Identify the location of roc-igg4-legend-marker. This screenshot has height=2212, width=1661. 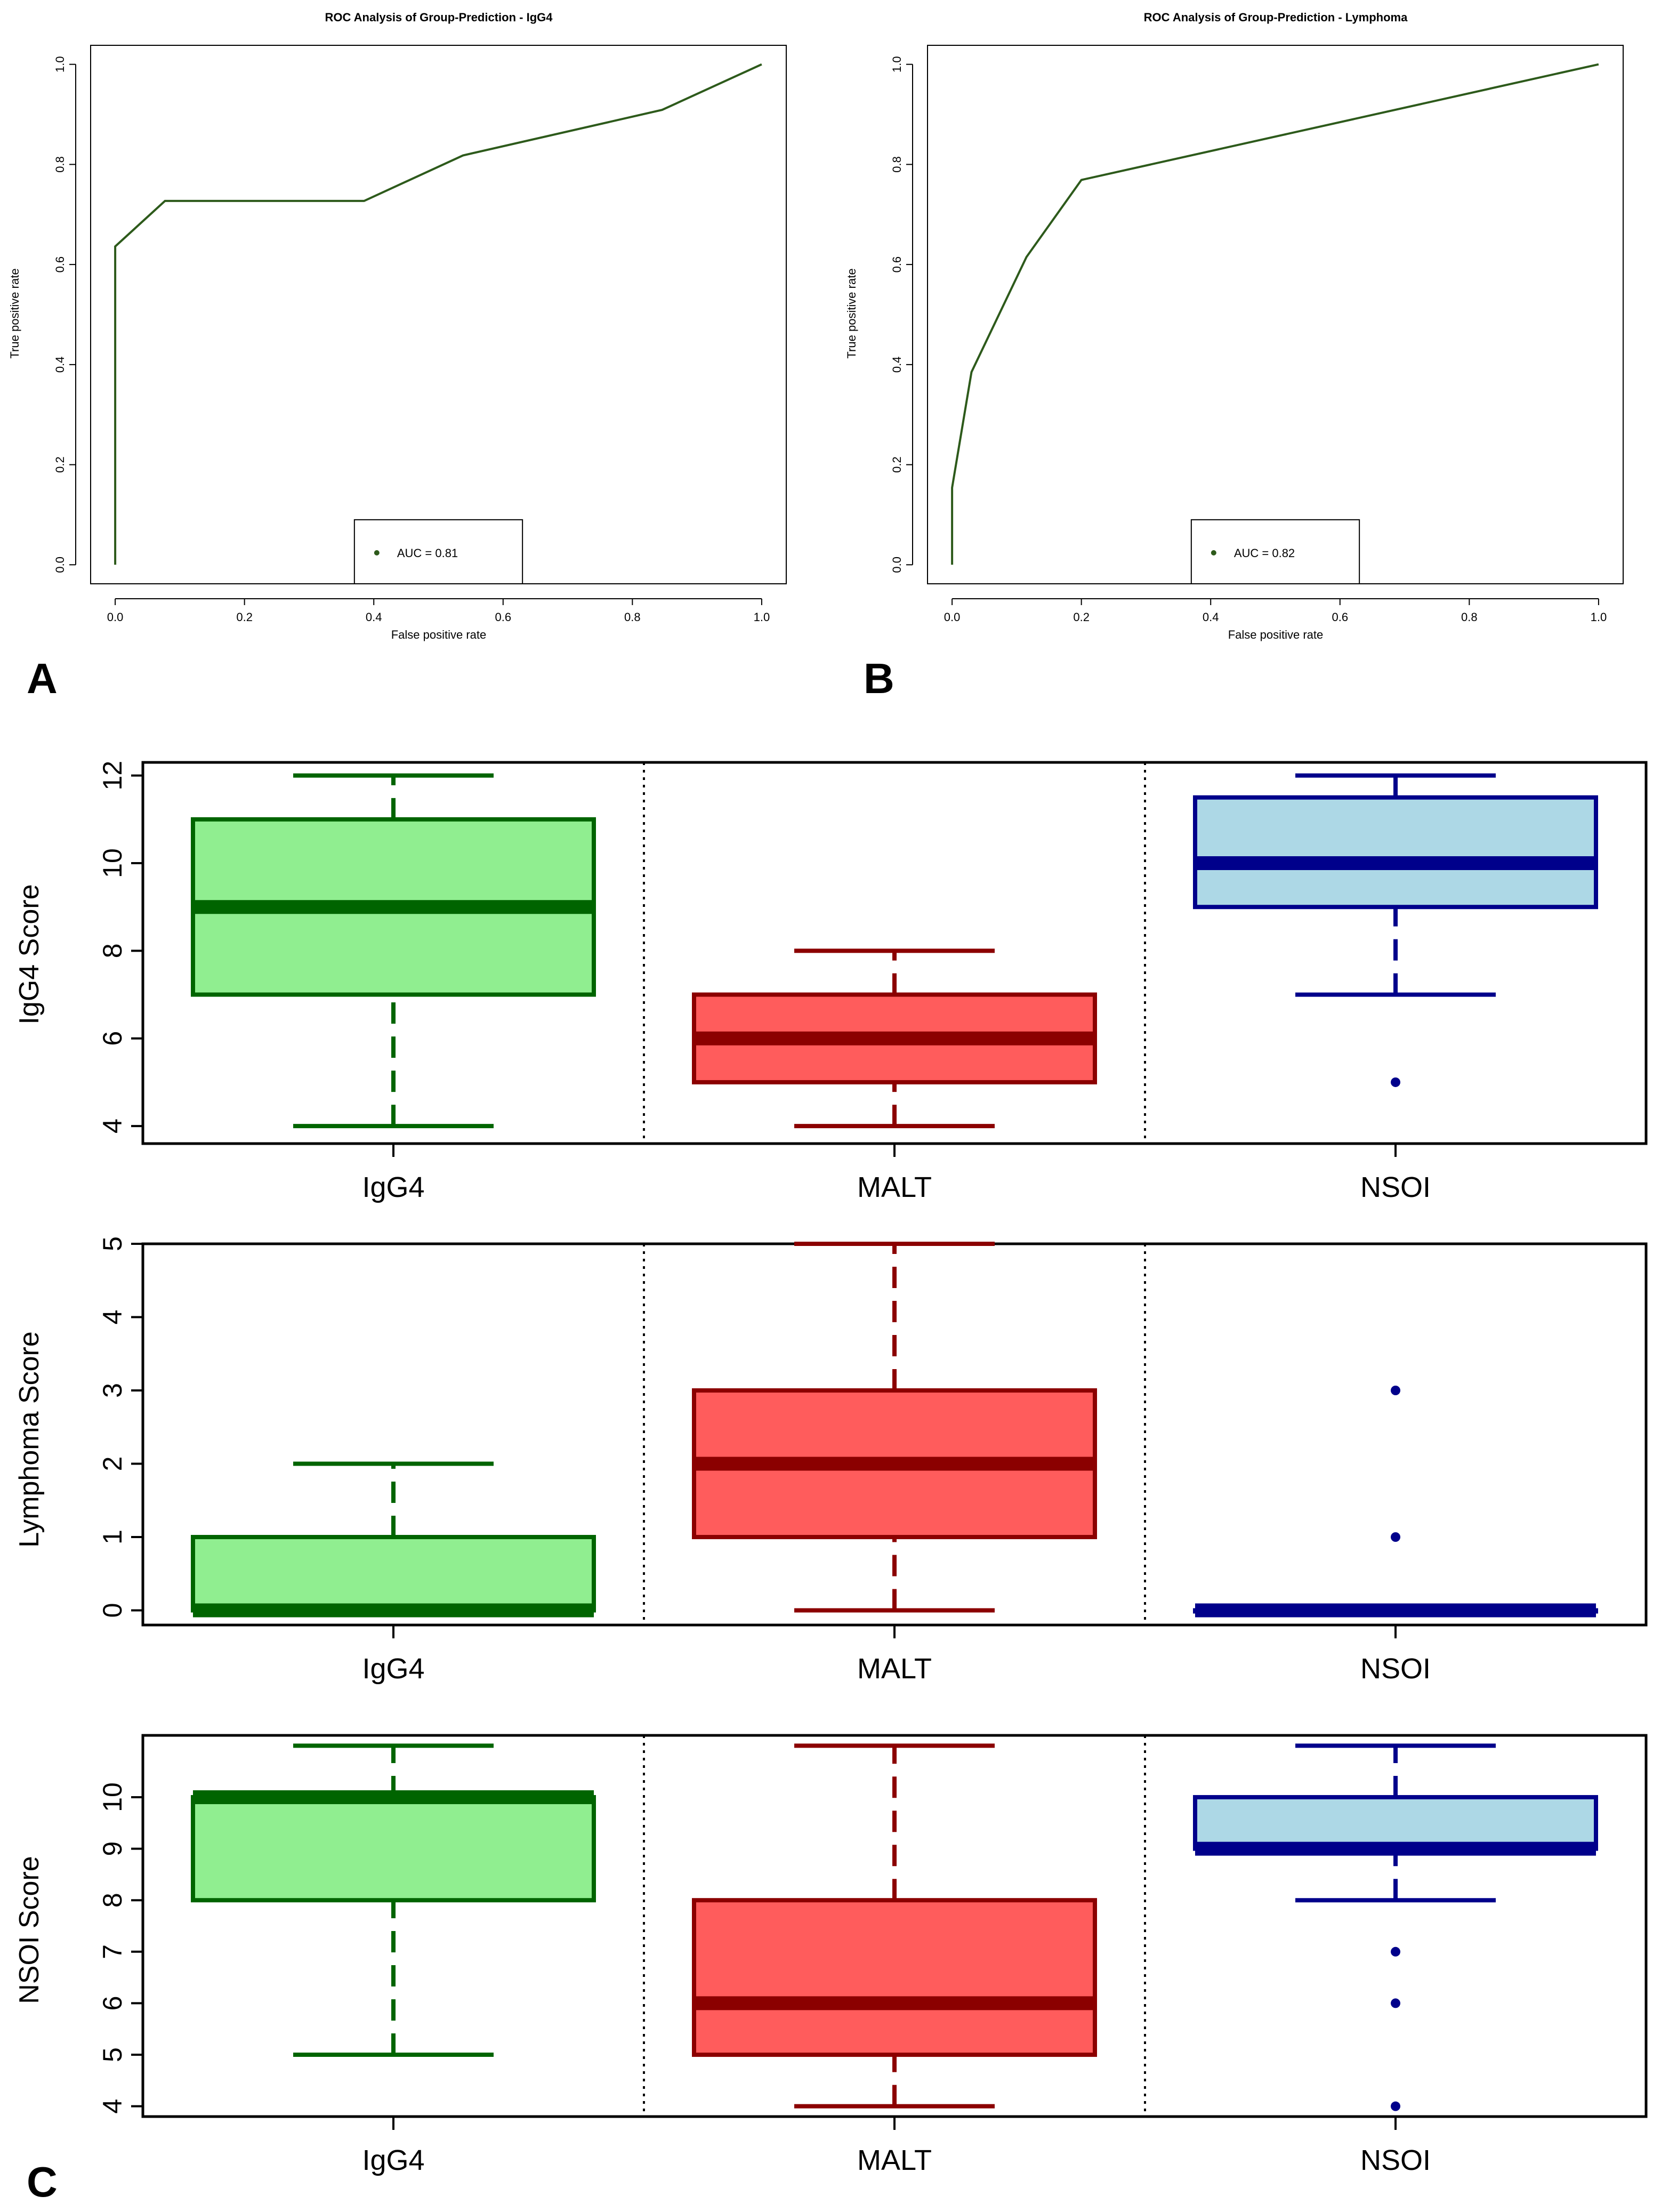
(377, 553).